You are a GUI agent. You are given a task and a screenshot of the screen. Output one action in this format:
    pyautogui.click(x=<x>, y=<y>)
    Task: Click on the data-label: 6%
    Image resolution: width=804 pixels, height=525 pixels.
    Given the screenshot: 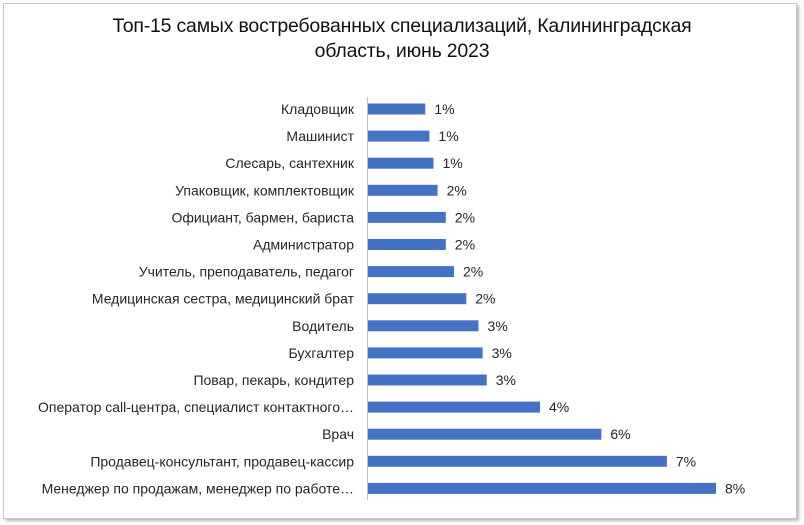 What is the action you would take?
    pyautogui.click(x=620, y=434)
    